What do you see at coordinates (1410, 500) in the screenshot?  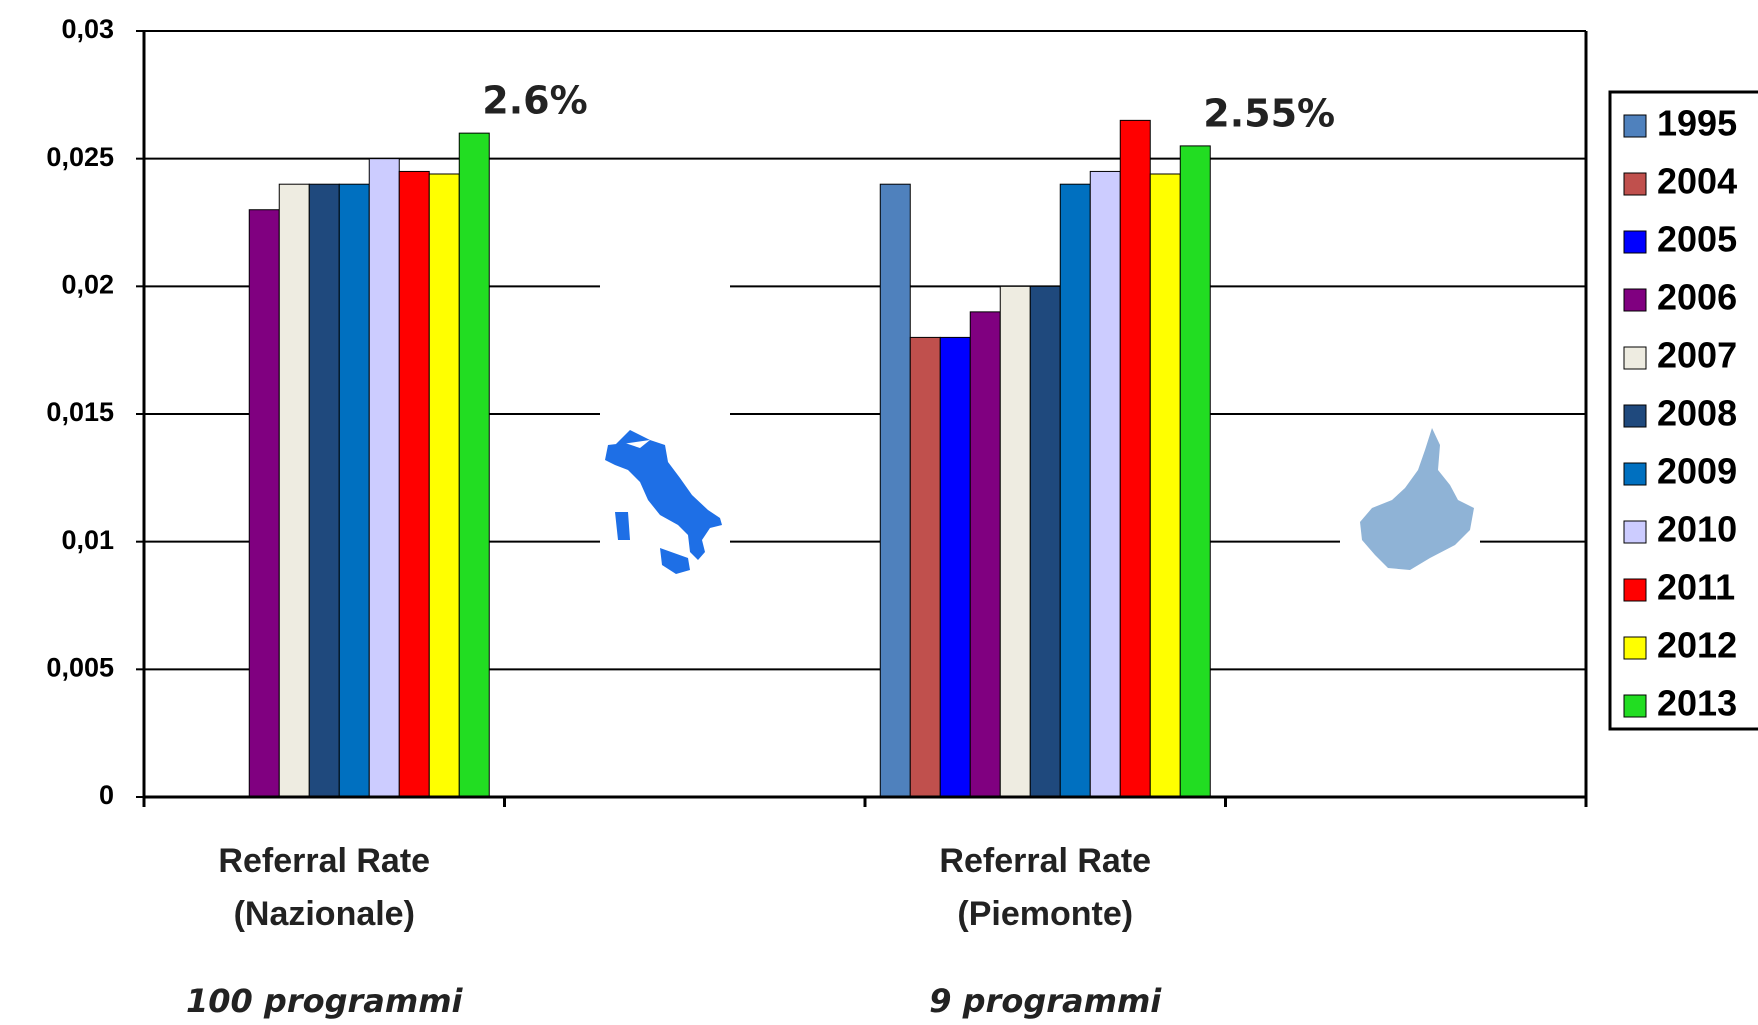 I see `piemonte-map` at bounding box center [1410, 500].